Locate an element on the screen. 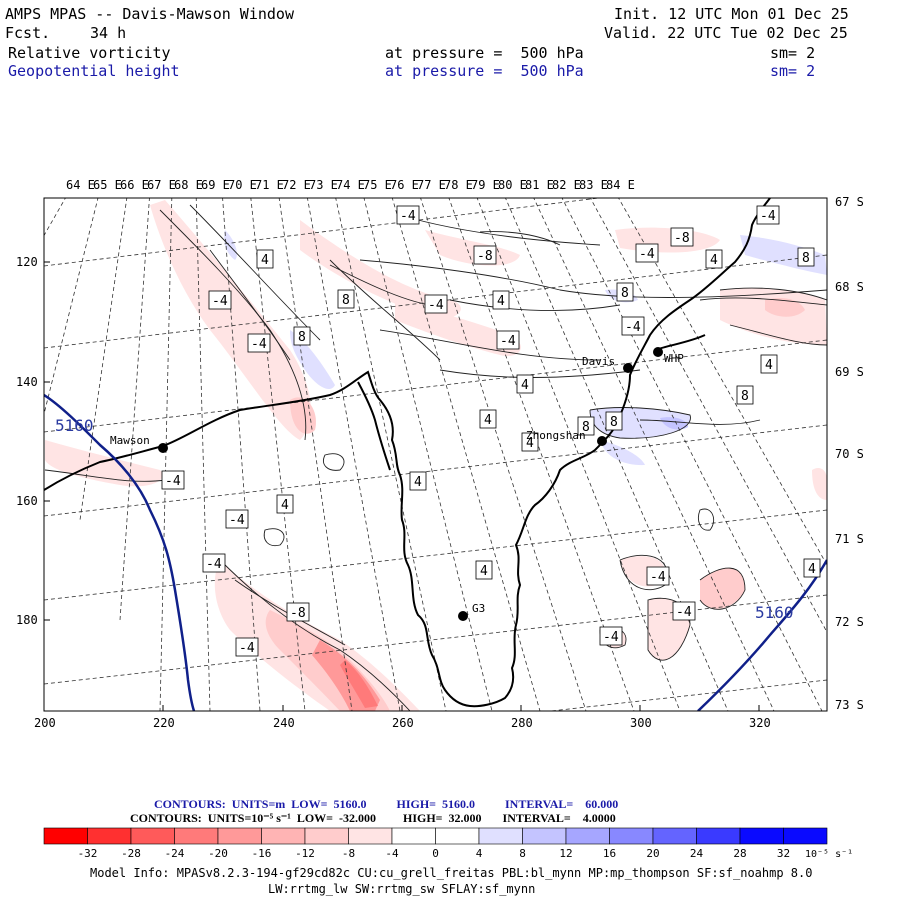 Image resolution: width=900 pixels, height=900 pixels. colorbar-label: 32 is located at coordinates (783, 853).